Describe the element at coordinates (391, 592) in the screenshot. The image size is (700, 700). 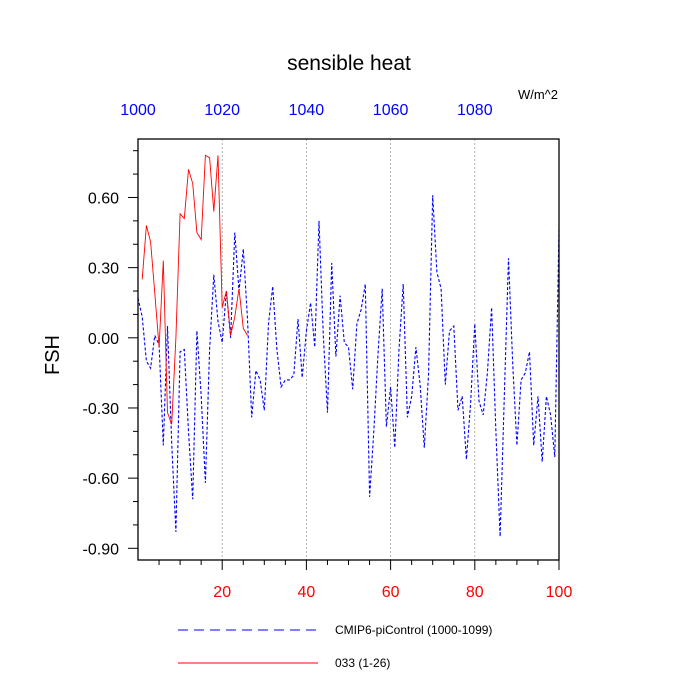
I see `x-tick-label-2: 60` at that location.